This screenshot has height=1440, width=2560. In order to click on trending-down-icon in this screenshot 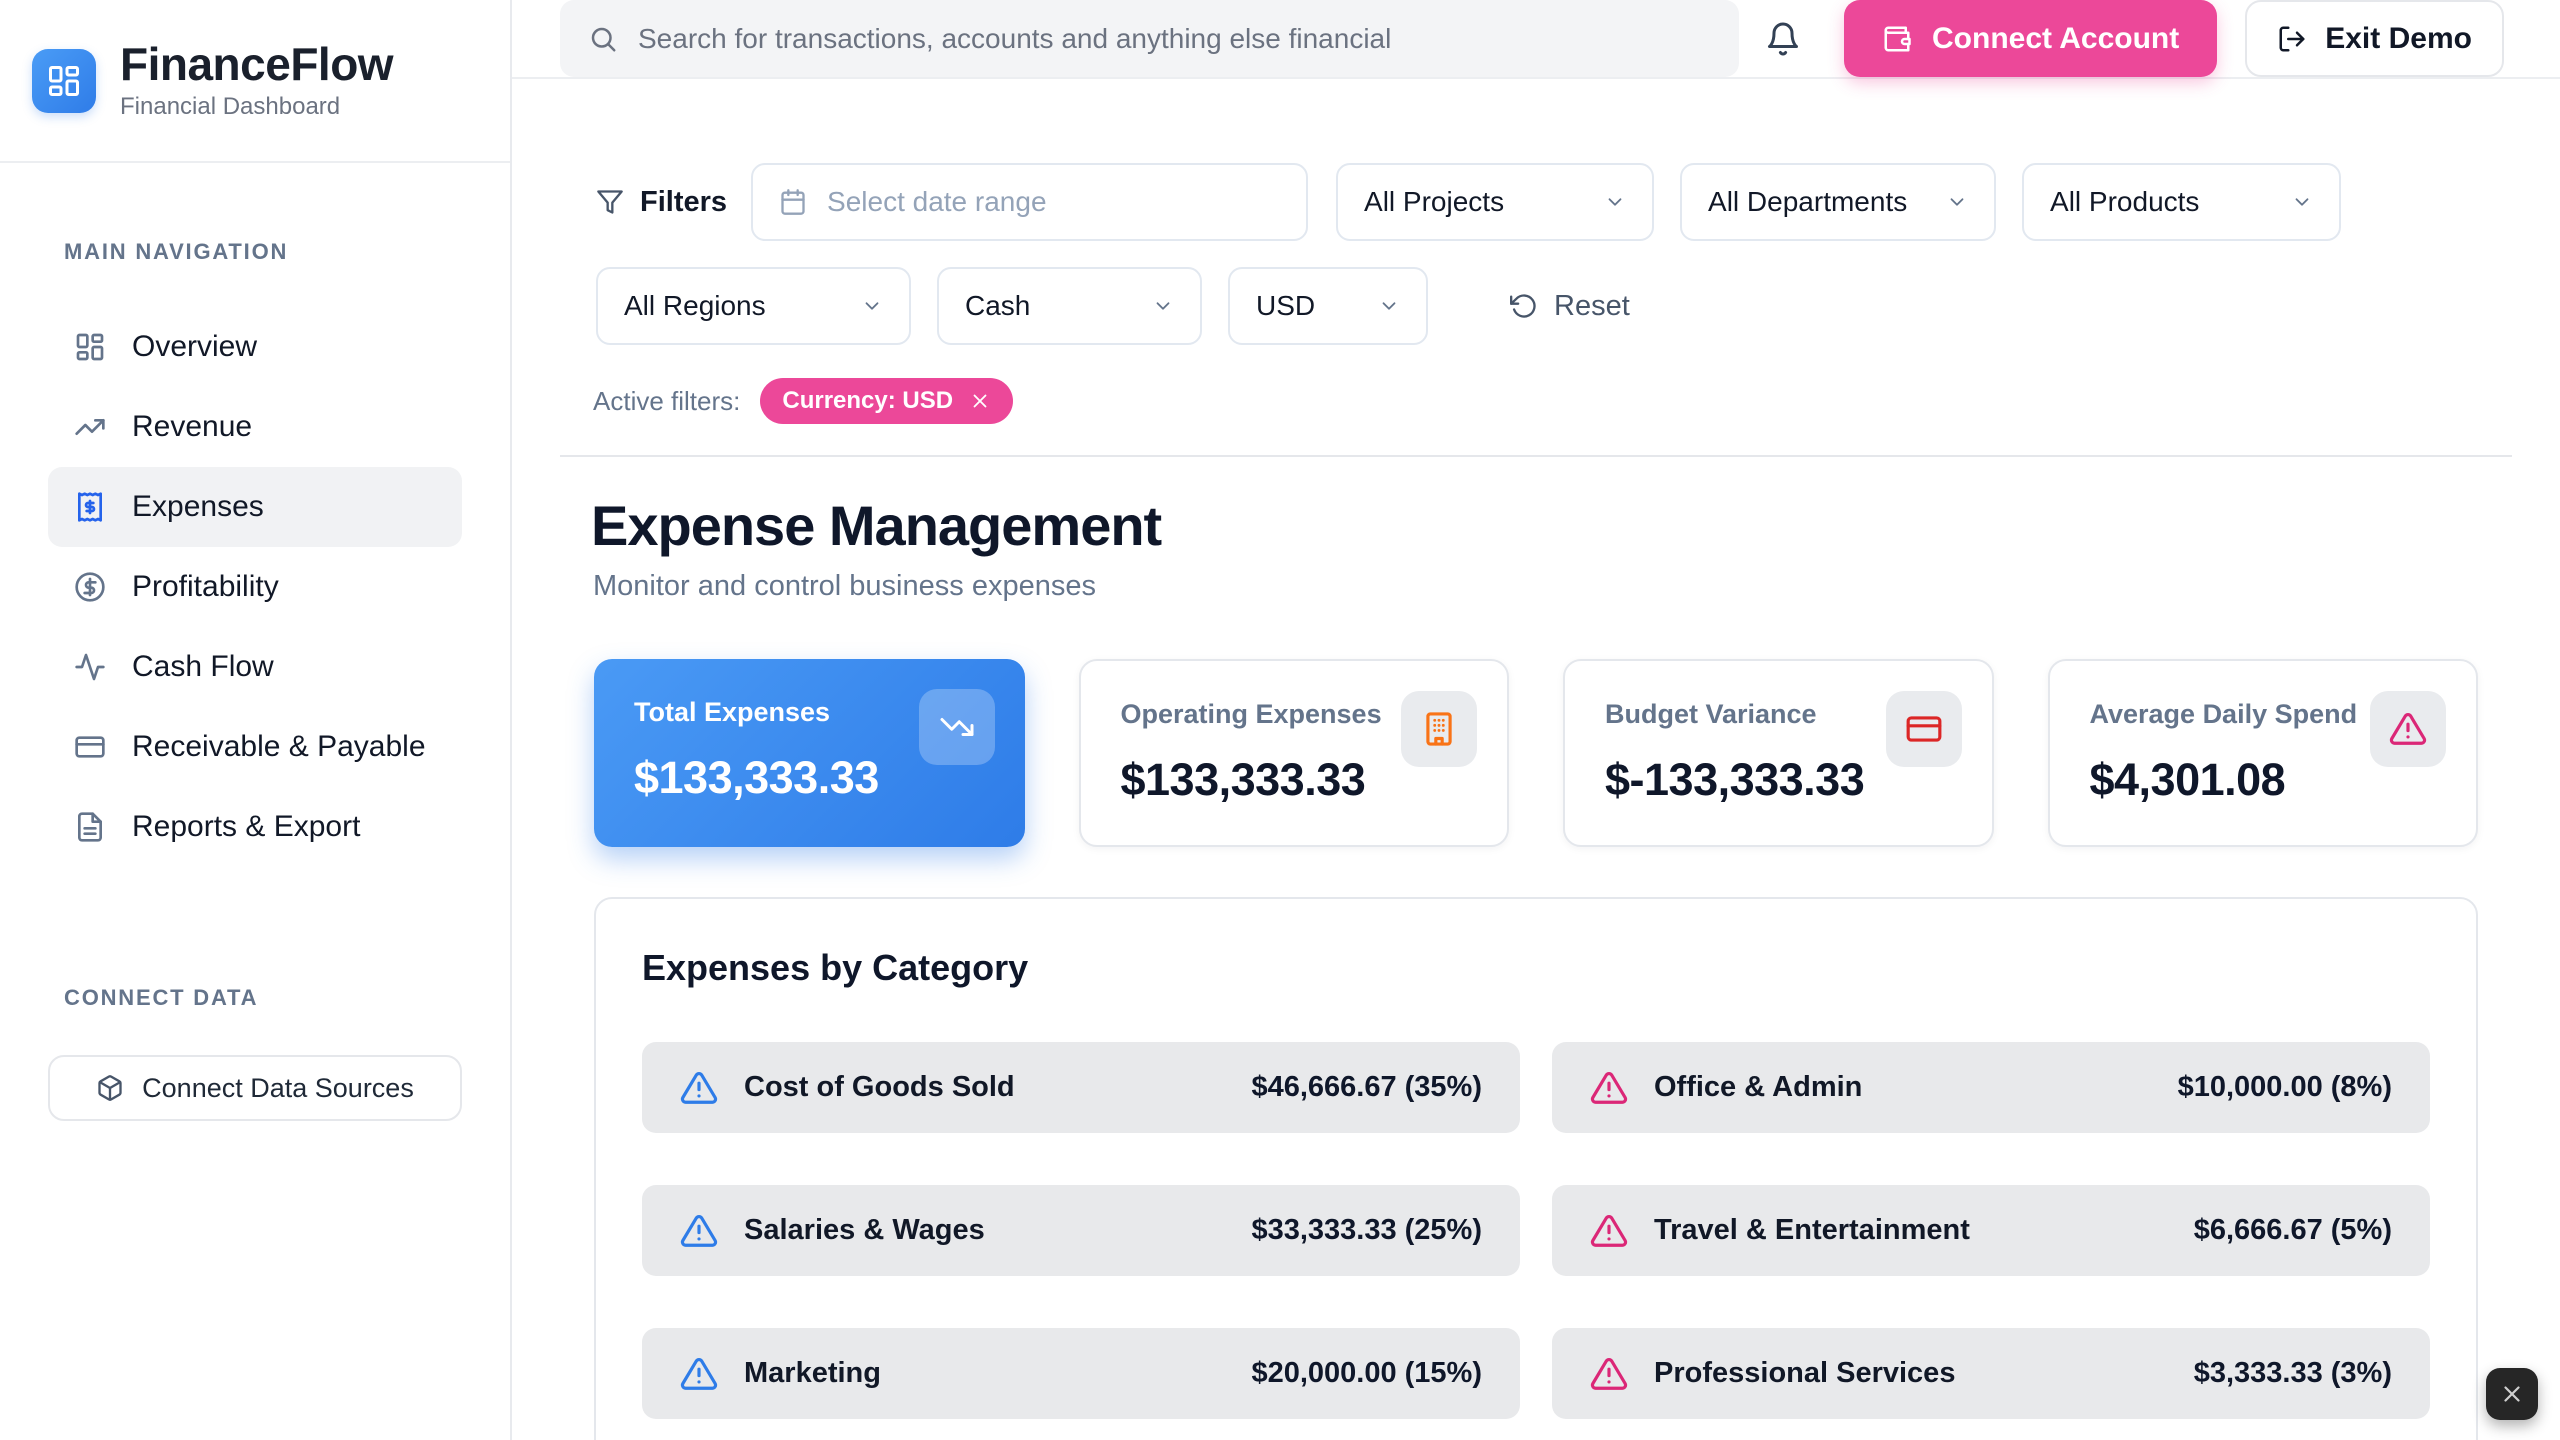, I will do `click(957, 727)`.